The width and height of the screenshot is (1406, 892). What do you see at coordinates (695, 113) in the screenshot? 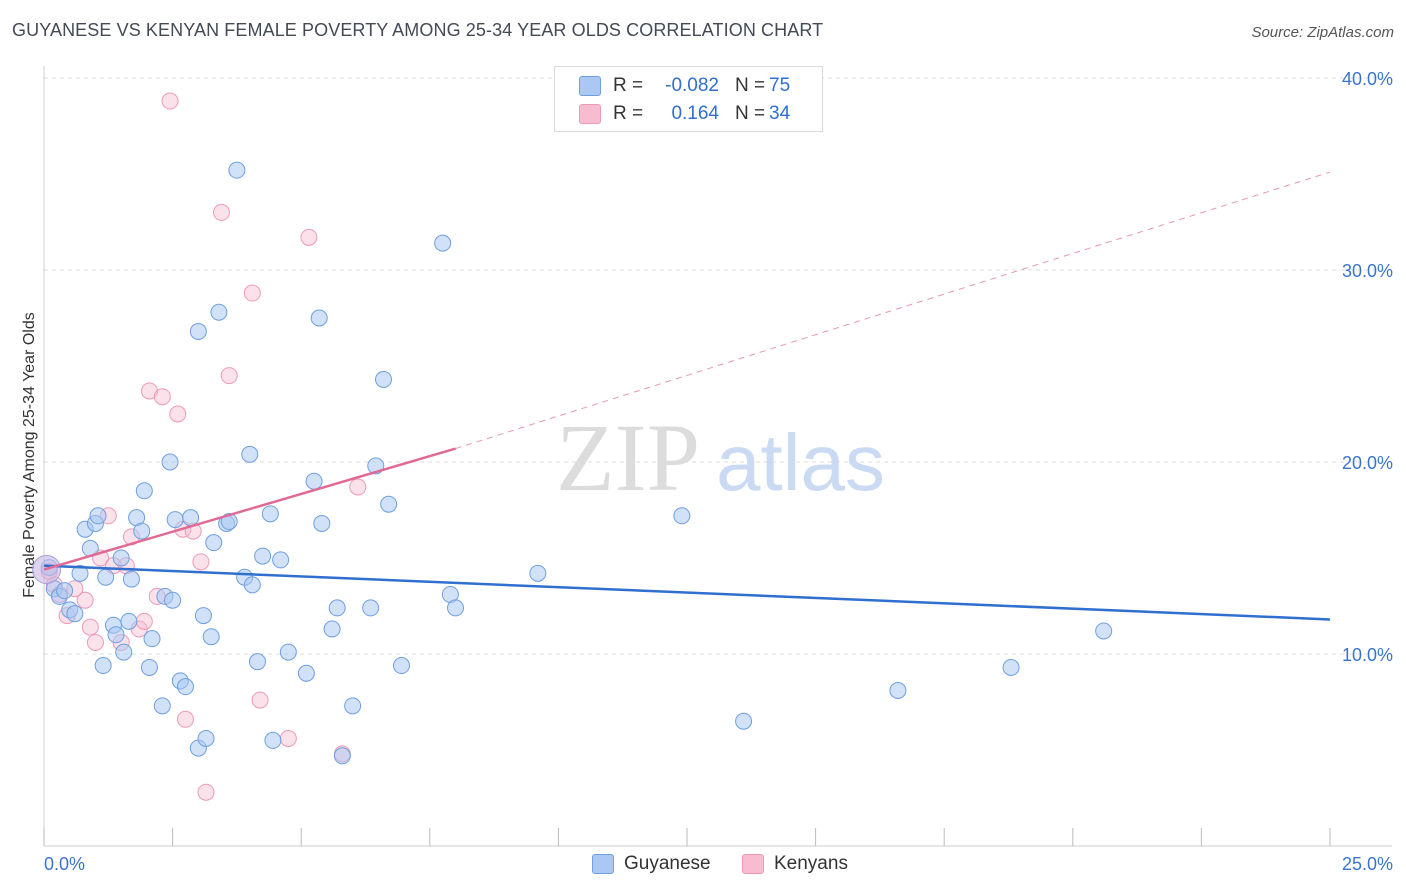
I see `r-value: 0.164` at bounding box center [695, 113].